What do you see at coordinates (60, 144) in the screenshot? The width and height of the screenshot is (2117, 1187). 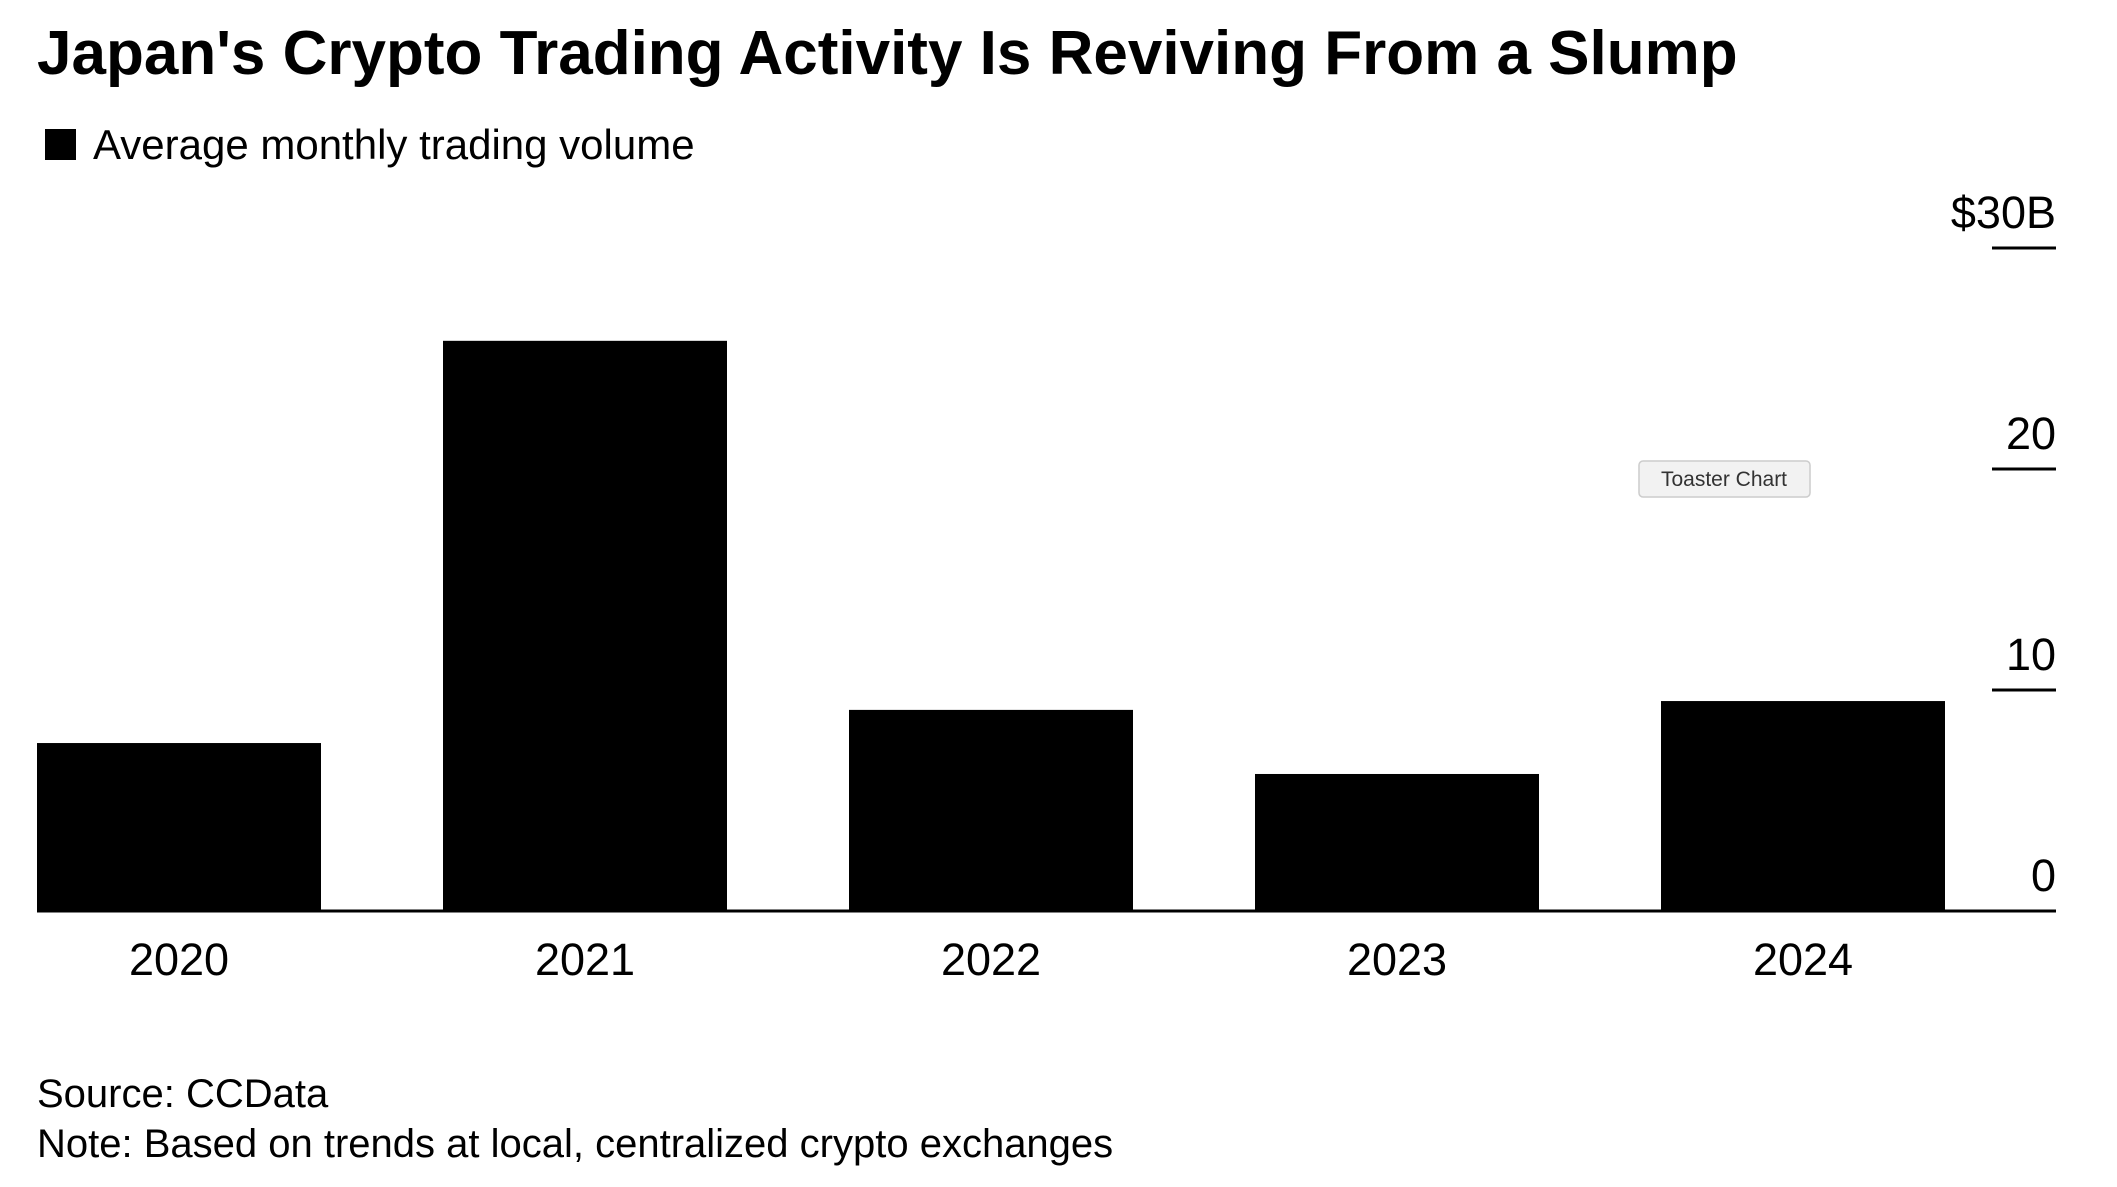 I see `legend-swatch` at bounding box center [60, 144].